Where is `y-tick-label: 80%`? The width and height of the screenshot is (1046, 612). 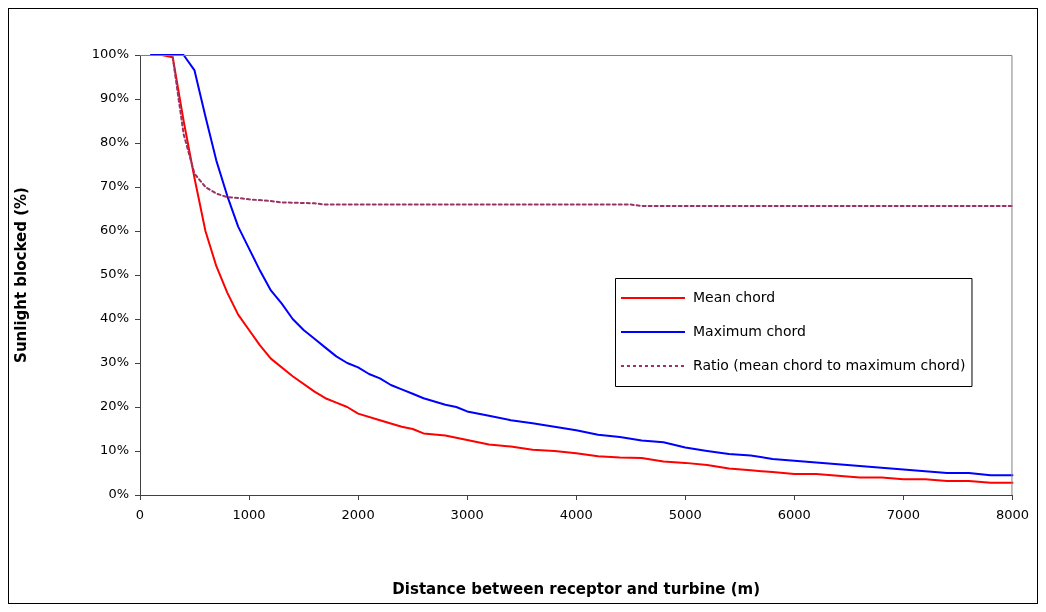 y-tick-label: 80% is located at coordinates (114, 142).